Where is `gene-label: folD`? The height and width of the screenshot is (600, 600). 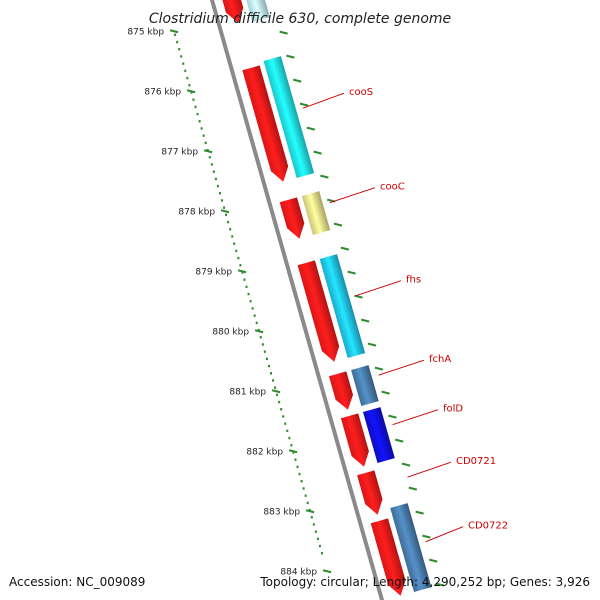
gene-label: folD is located at coordinates (453, 409).